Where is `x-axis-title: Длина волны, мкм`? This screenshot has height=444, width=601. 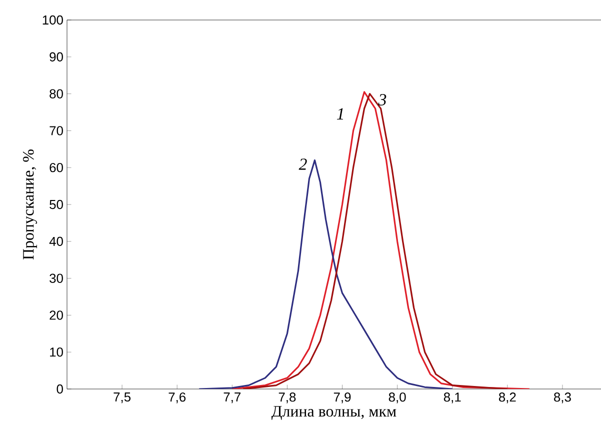 x-axis-title: Длина волны, мкм is located at coordinates (334, 413).